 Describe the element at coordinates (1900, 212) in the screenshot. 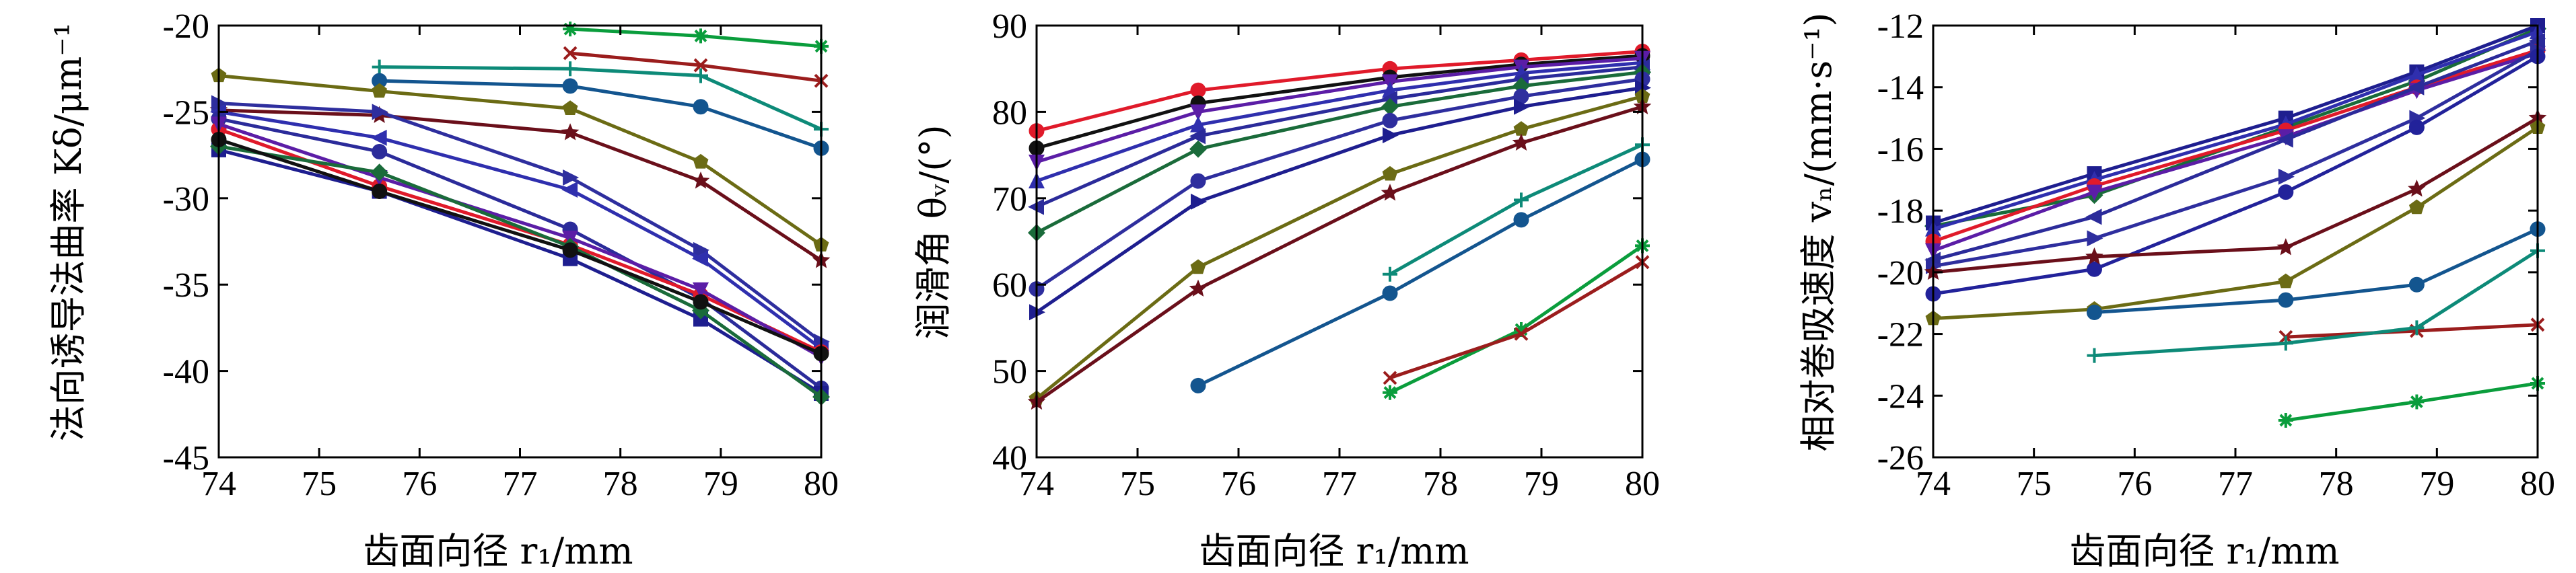

I see `y-tick-label: -18` at that location.